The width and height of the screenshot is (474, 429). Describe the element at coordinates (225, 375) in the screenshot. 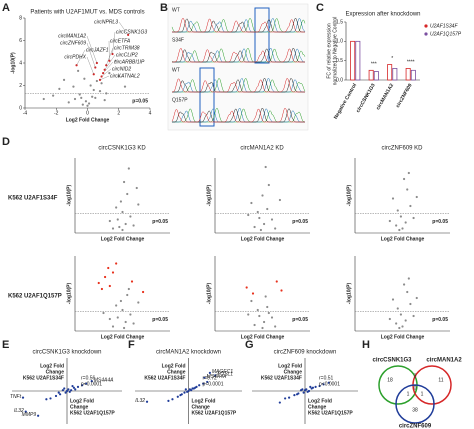

I see `annotation: FOSL1` at that location.